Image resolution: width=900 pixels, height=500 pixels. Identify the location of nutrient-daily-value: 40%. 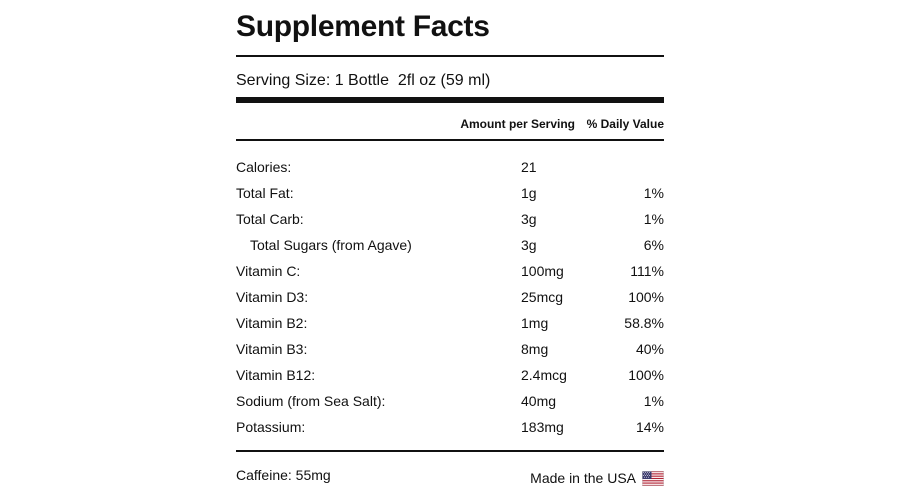
(649, 349).